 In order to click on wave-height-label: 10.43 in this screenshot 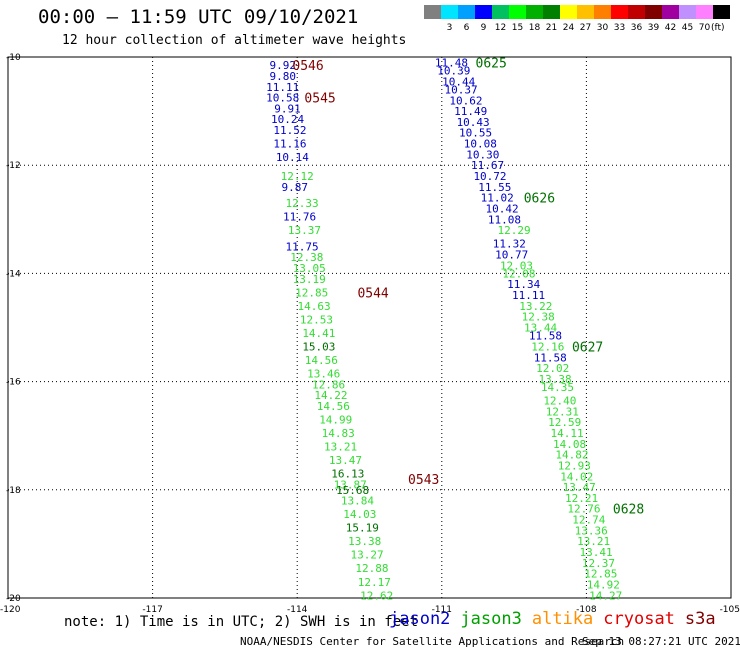, I will do `click(473, 122)`.